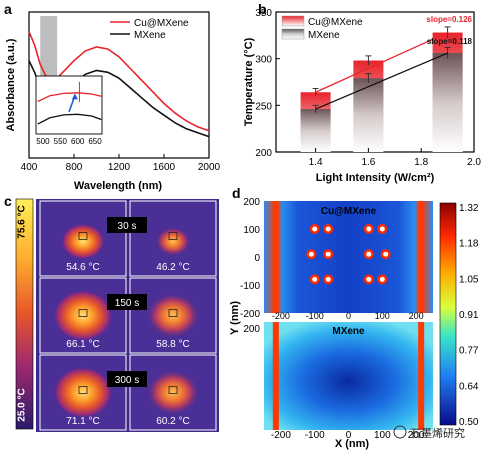 The height and width of the screenshot is (455, 489). Describe the element at coordinates (382, 435) in the screenshot. I see `x-tick-label-d: 100` at that location.